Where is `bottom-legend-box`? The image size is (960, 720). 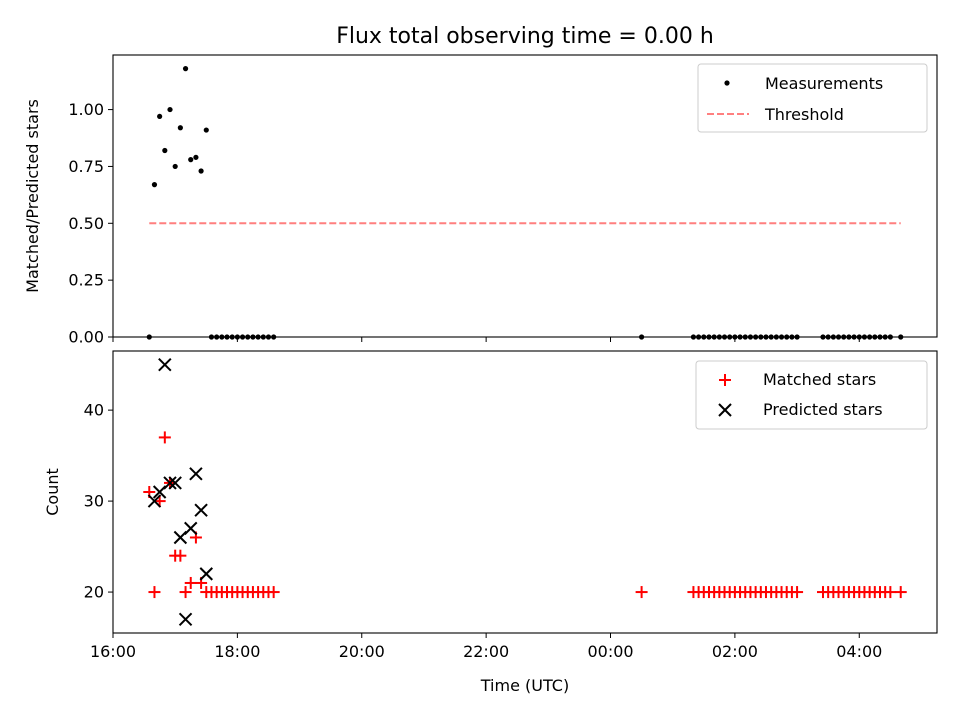
bottom-legend-box is located at coordinates (811, 395).